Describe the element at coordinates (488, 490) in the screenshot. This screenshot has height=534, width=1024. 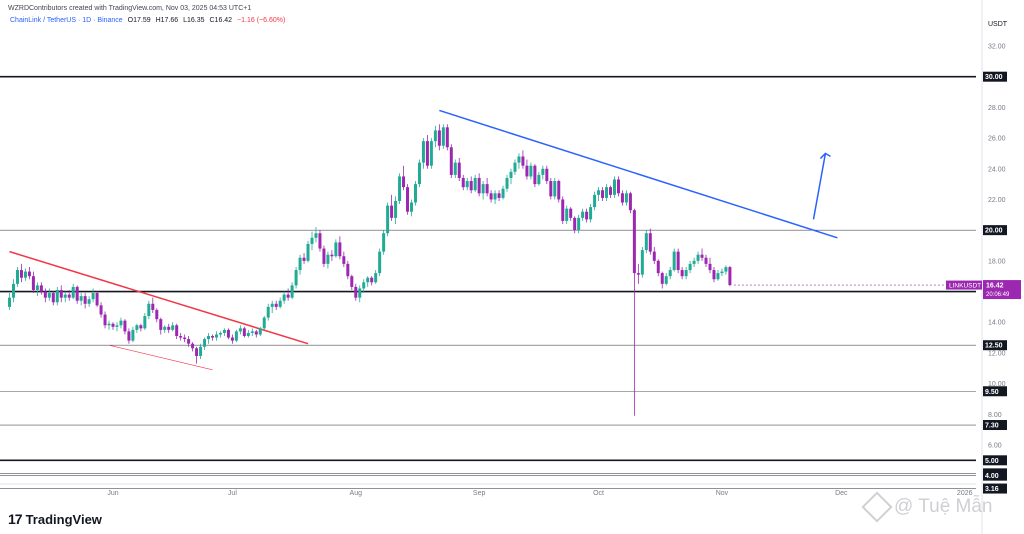
I see `time-axis: Jun Jul Aug Sep Oct Nov Dec 2026` at that location.